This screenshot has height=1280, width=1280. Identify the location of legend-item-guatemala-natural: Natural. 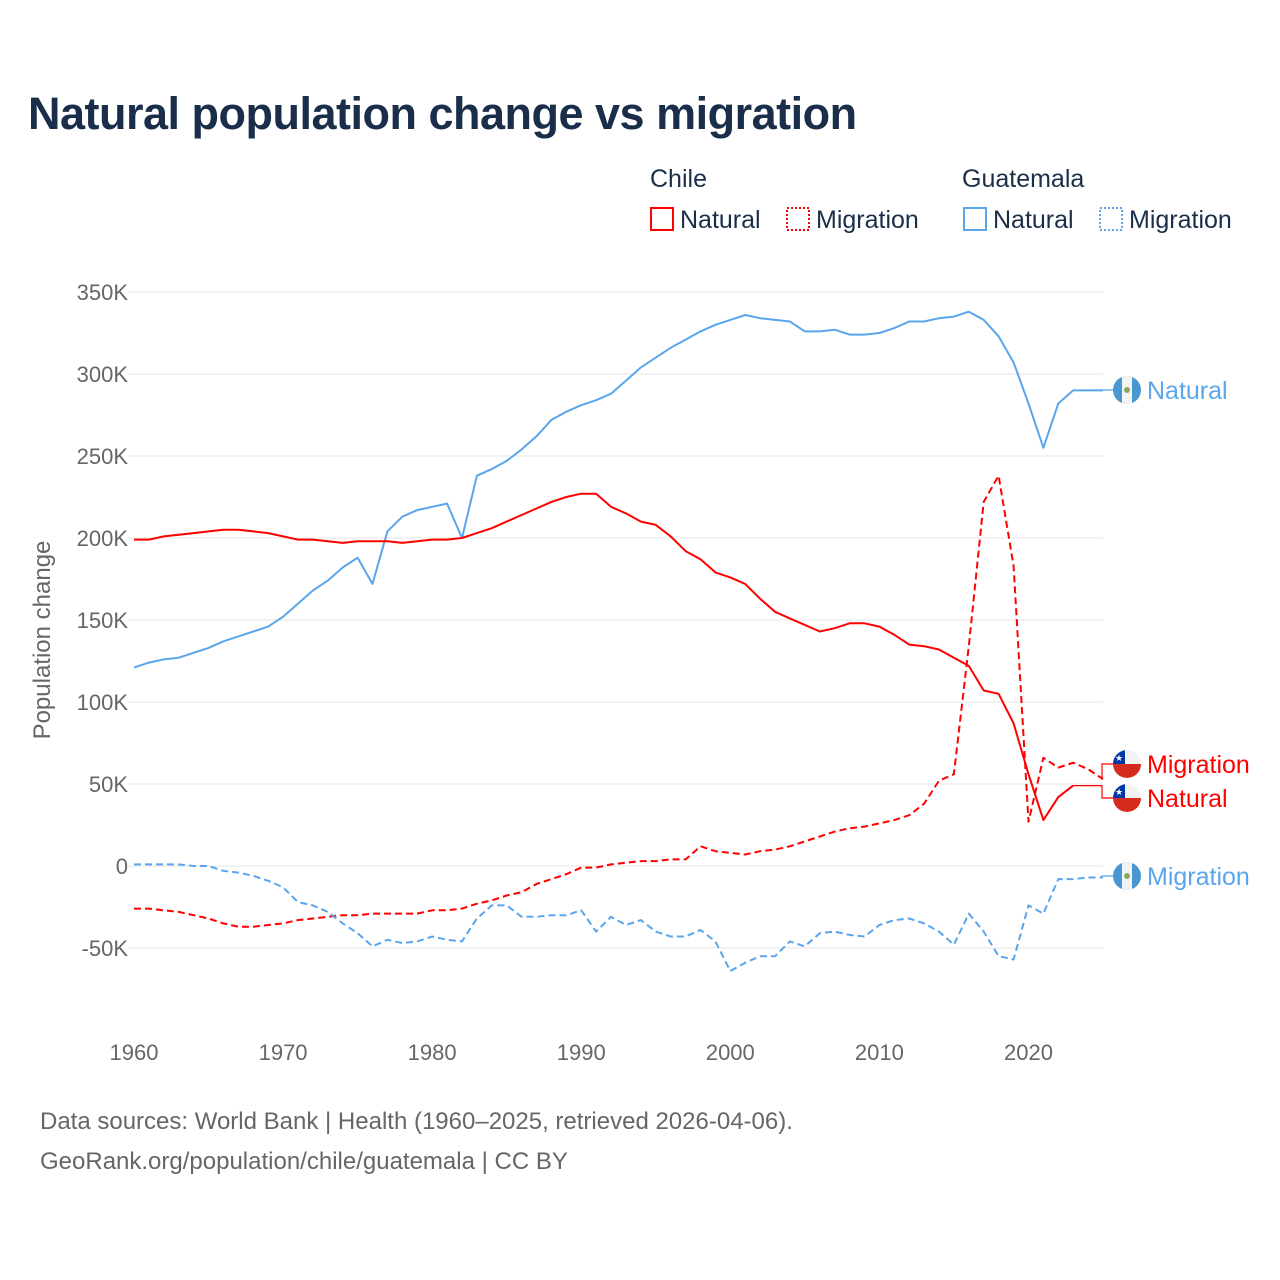
(1033, 220).